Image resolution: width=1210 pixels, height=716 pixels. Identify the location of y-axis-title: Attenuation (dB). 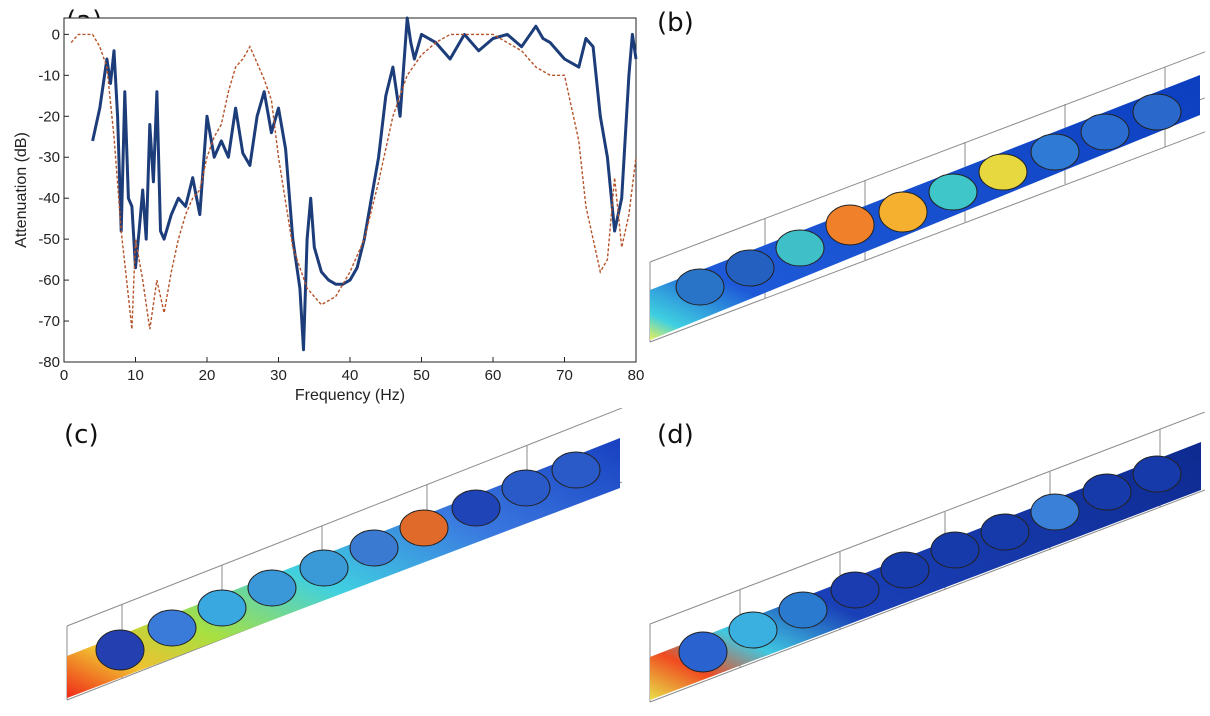
(21, 190).